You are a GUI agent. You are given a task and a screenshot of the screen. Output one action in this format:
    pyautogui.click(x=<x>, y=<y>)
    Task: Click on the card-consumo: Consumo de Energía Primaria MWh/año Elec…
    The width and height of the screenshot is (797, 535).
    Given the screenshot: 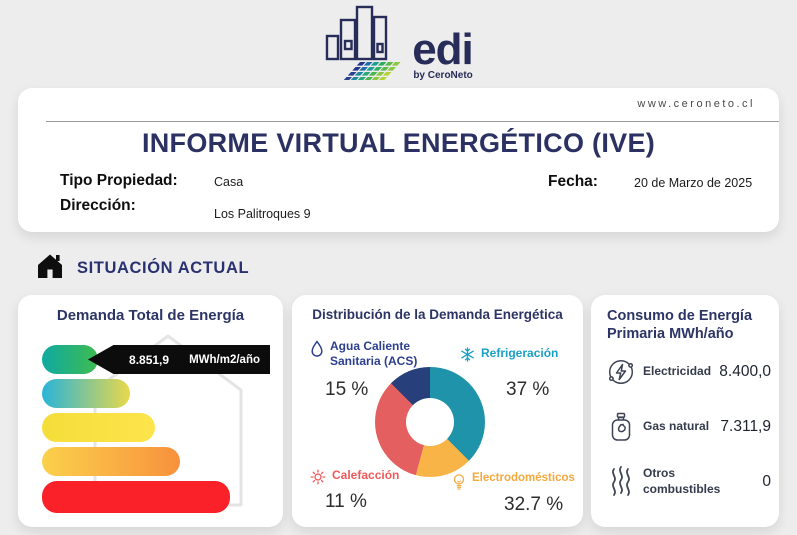 What is the action you would take?
    pyautogui.click(x=685, y=411)
    